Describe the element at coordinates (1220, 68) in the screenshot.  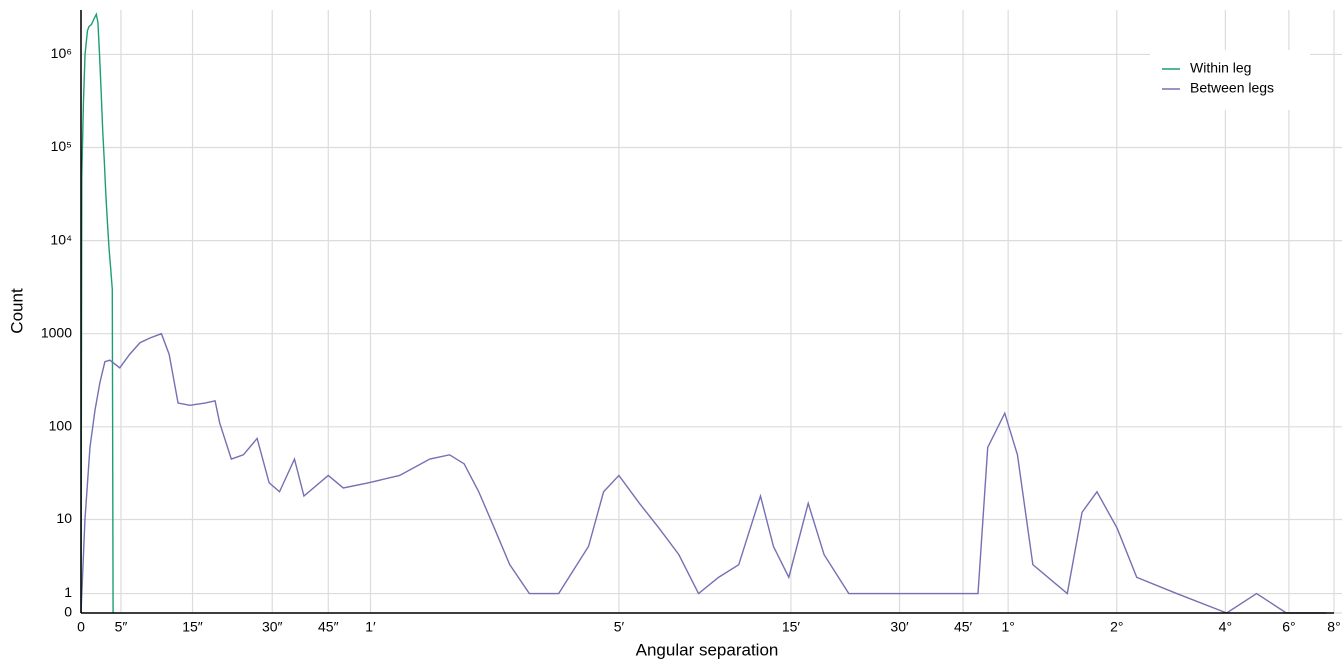
I see `legend-label: Within leg` at that location.